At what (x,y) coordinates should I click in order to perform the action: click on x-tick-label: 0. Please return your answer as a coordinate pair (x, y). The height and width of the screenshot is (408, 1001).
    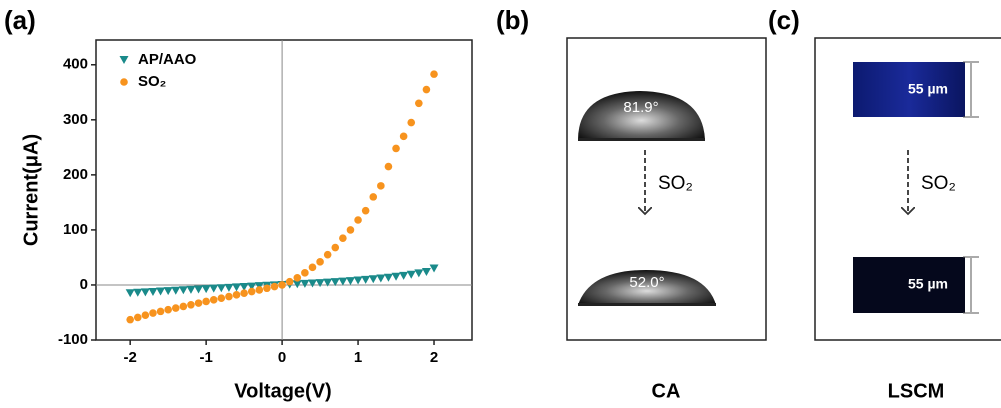
    Looking at the image, I should click on (282, 357).